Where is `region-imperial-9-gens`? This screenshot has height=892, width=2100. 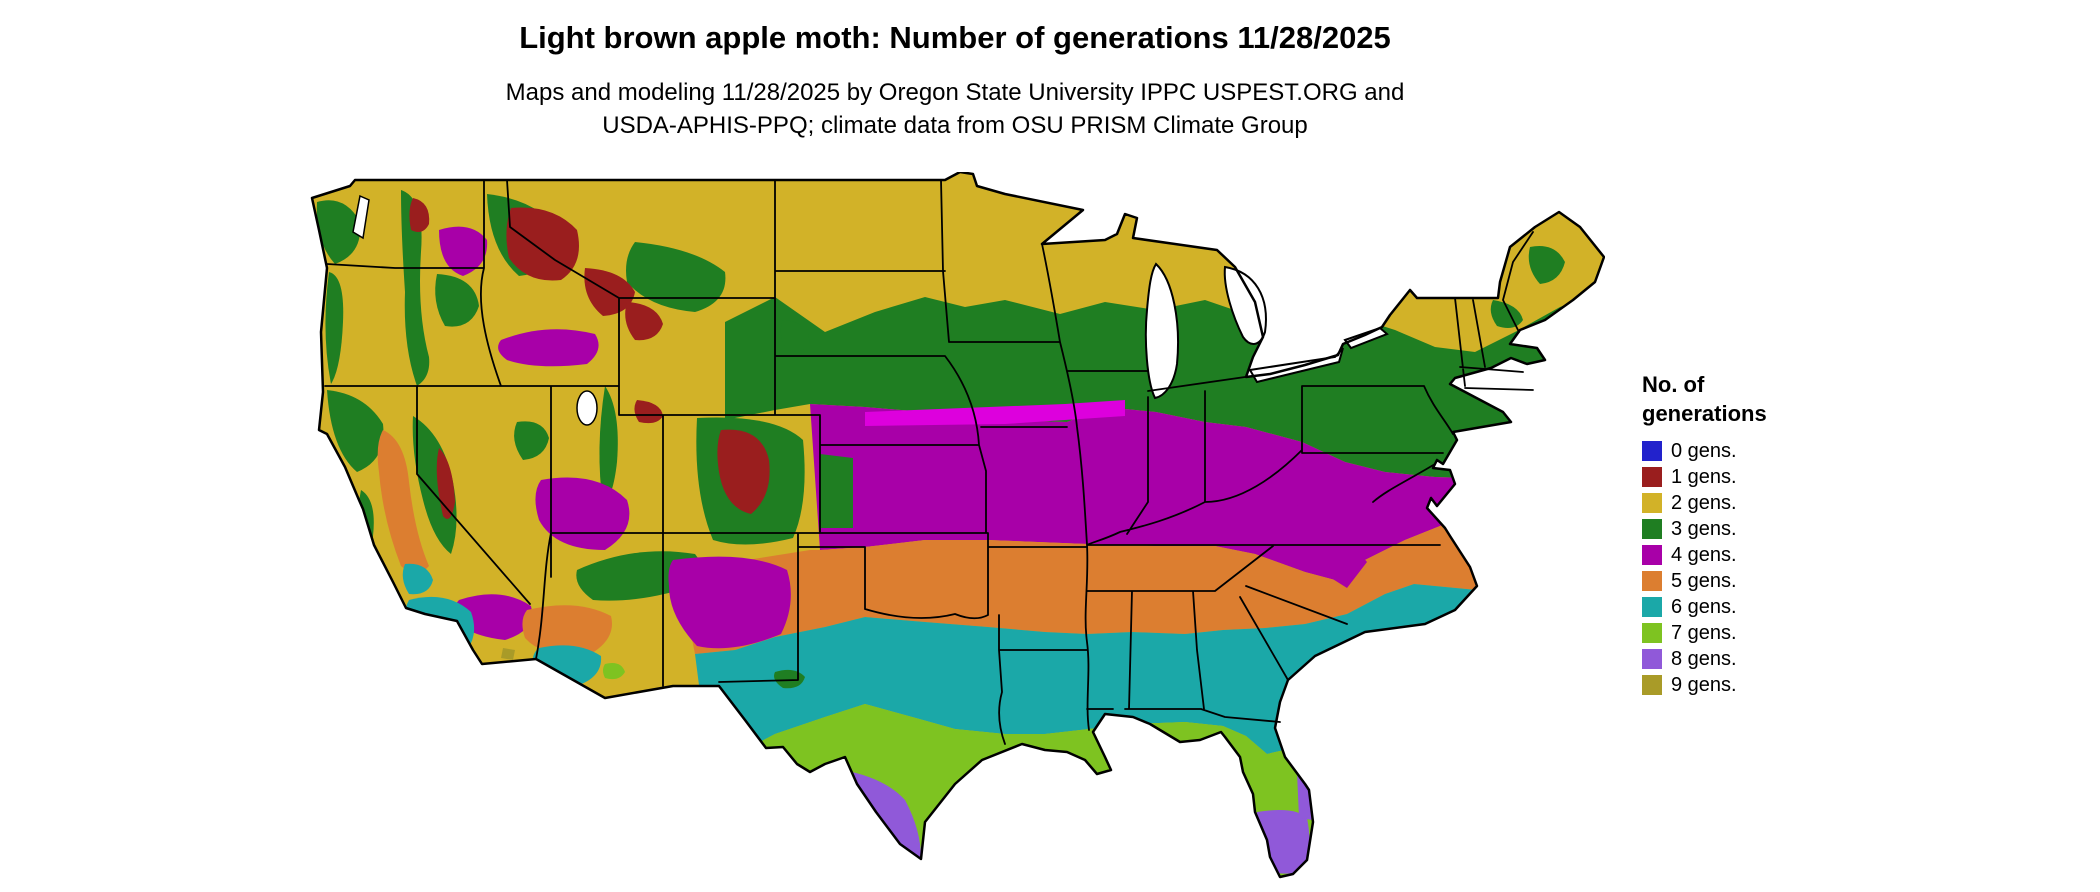 region-imperial-9-gens is located at coordinates (508, 654).